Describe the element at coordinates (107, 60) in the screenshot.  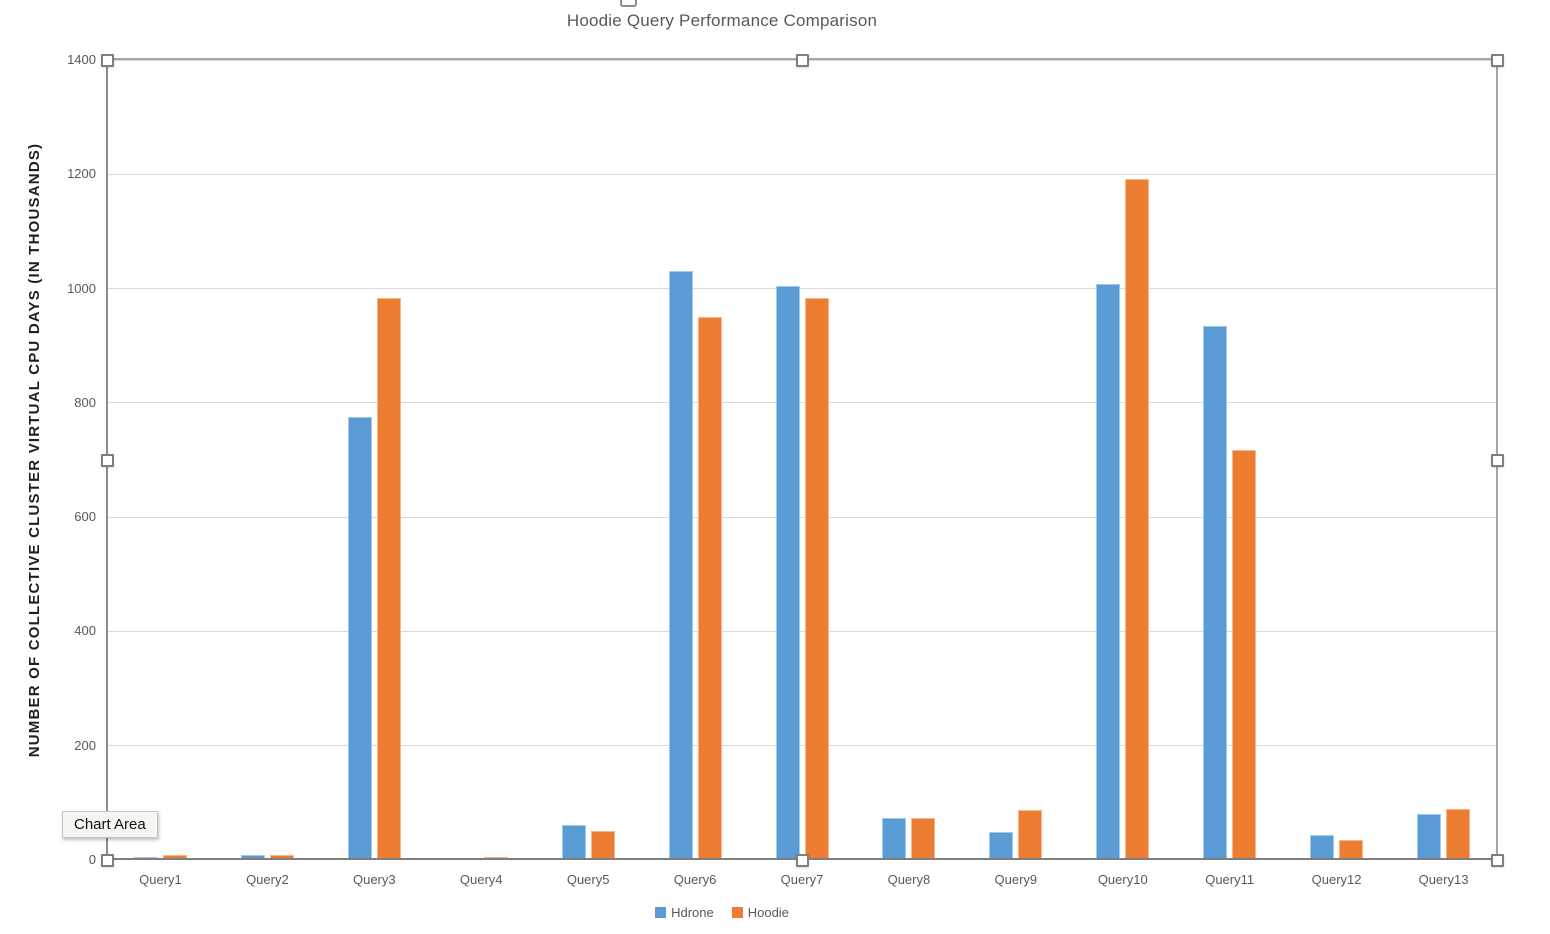
I see `handle-top-left` at that location.